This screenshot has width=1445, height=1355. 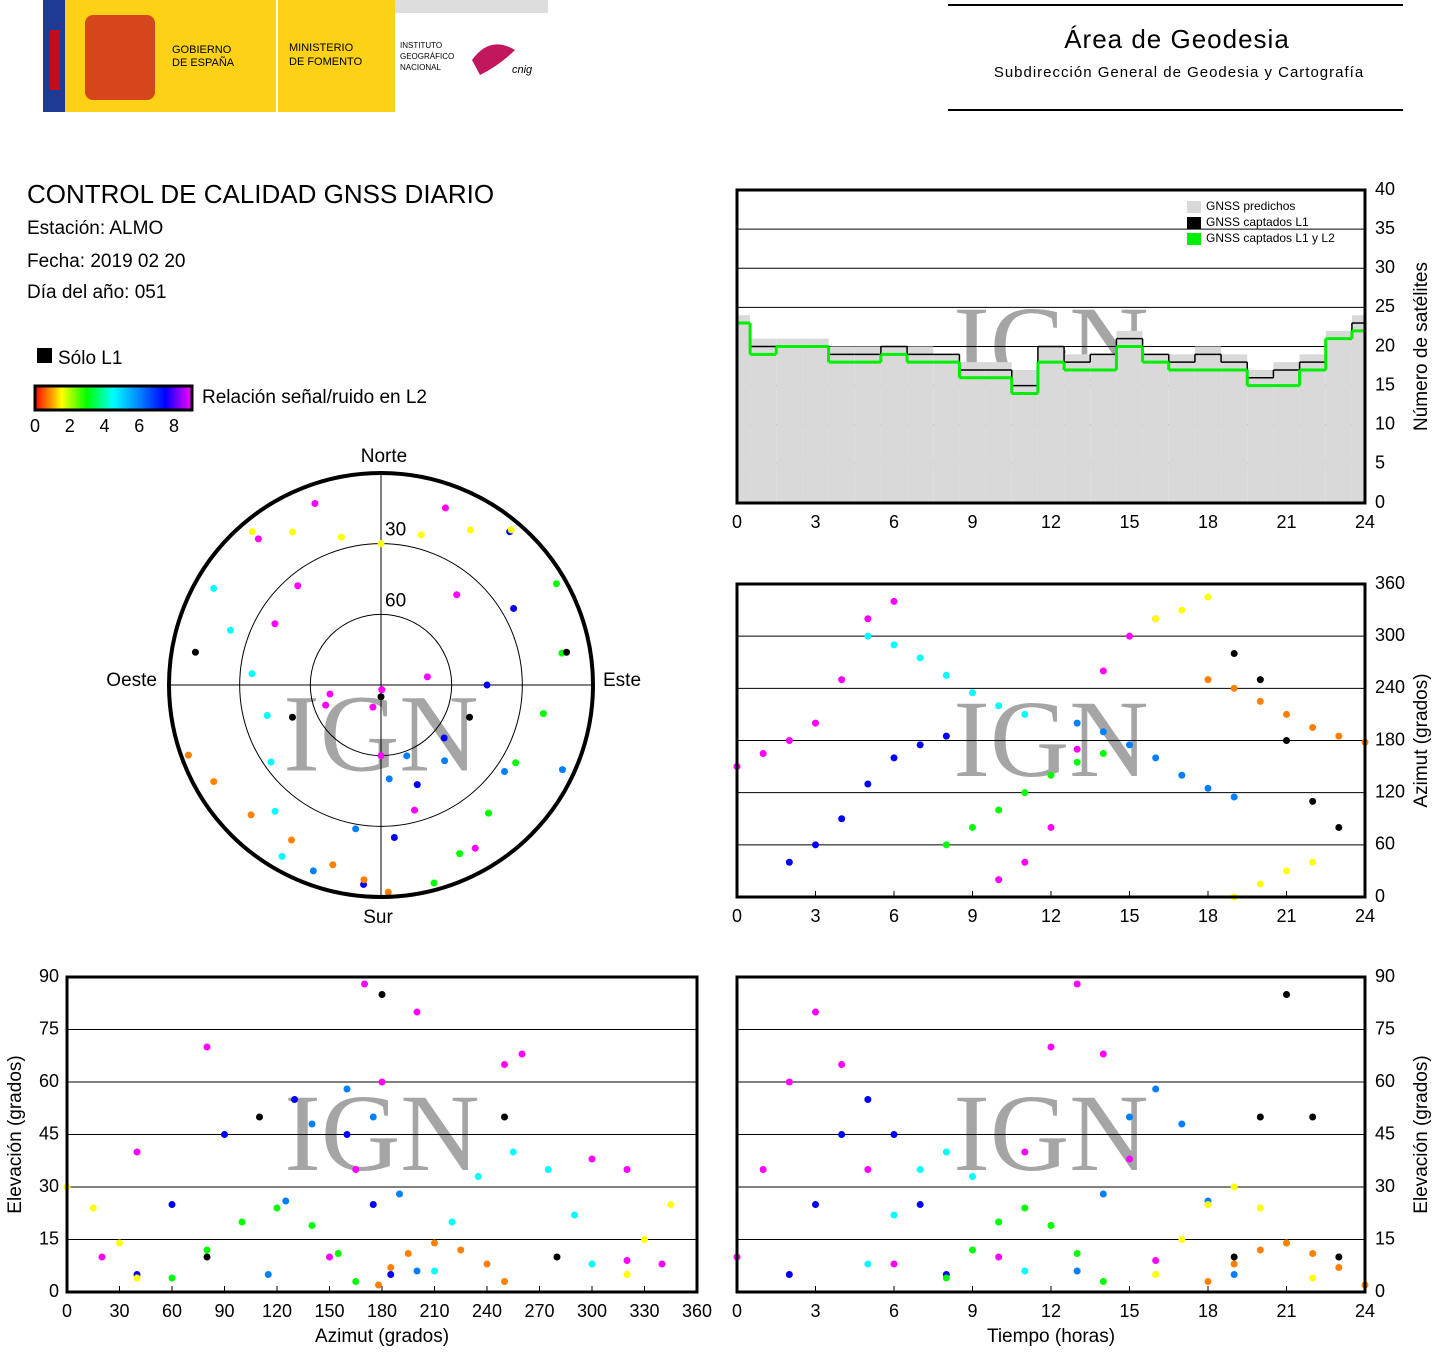 What do you see at coordinates (49, 976) in the screenshot?
I see `y-tick-label: 90` at bounding box center [49, 976].